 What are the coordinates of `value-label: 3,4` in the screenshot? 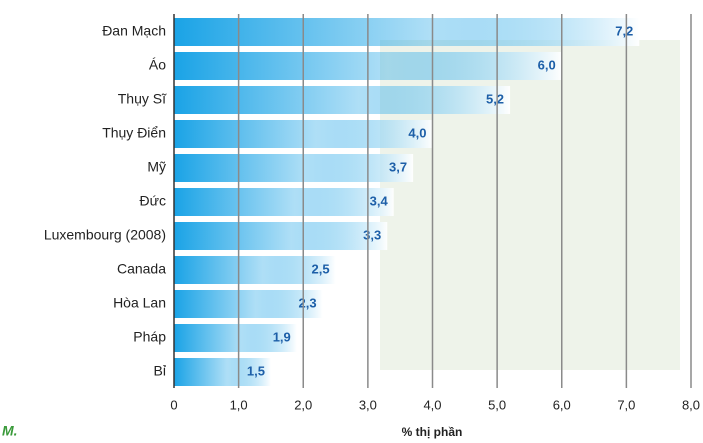 It's located at (379, 200).